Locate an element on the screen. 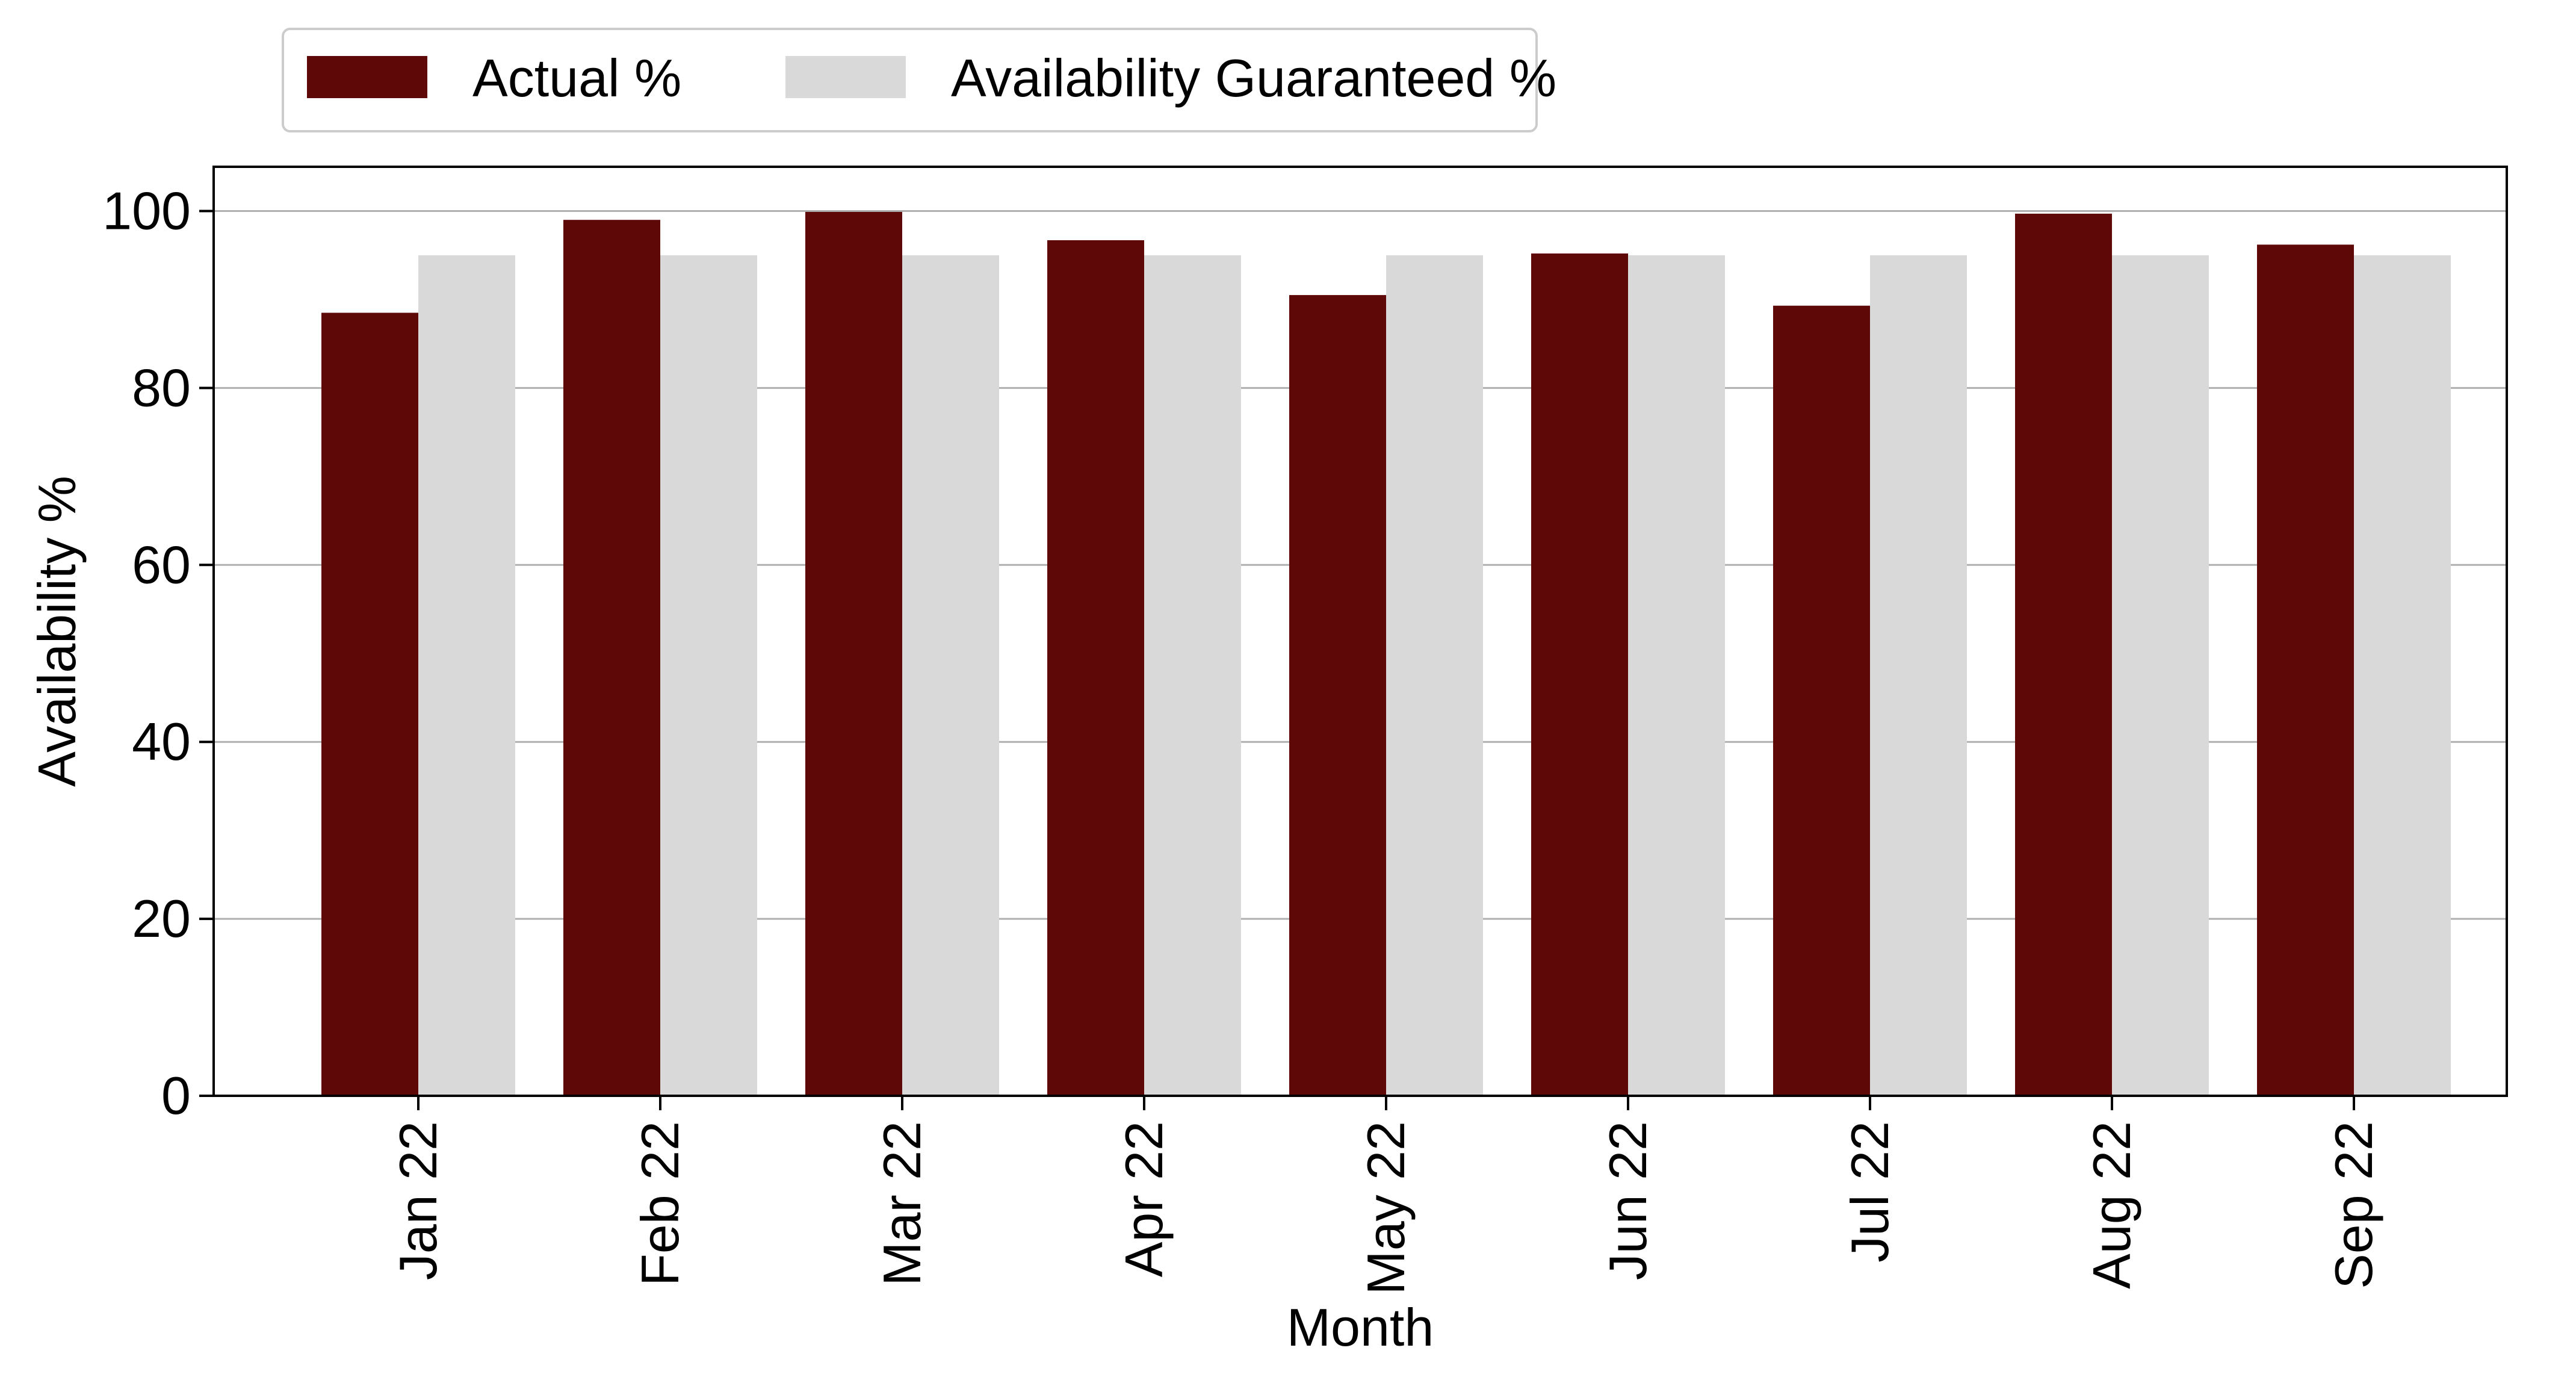 The height and width of the screenshot is (1386, 2576). x-tick-label: Apr 22 is located at coordinates (1144, 1199).